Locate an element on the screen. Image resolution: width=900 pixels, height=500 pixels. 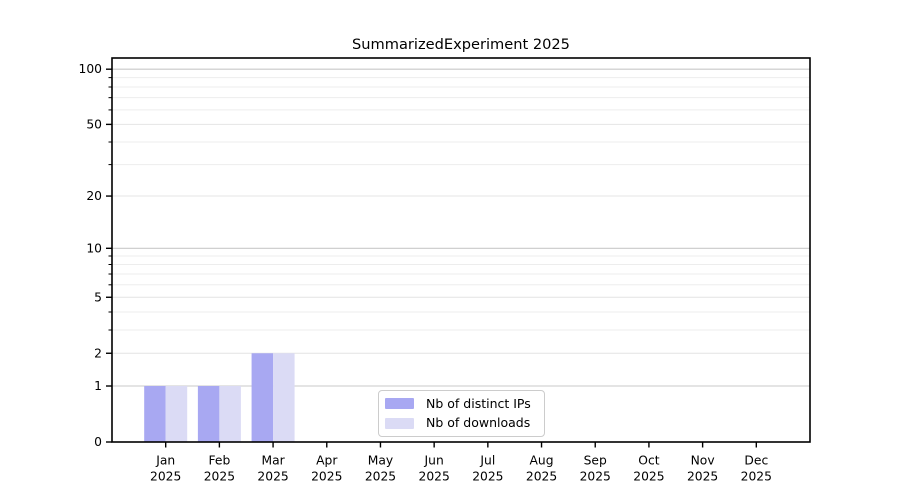
x-tick-label-month: Oct is located at coordinates (648, 461).